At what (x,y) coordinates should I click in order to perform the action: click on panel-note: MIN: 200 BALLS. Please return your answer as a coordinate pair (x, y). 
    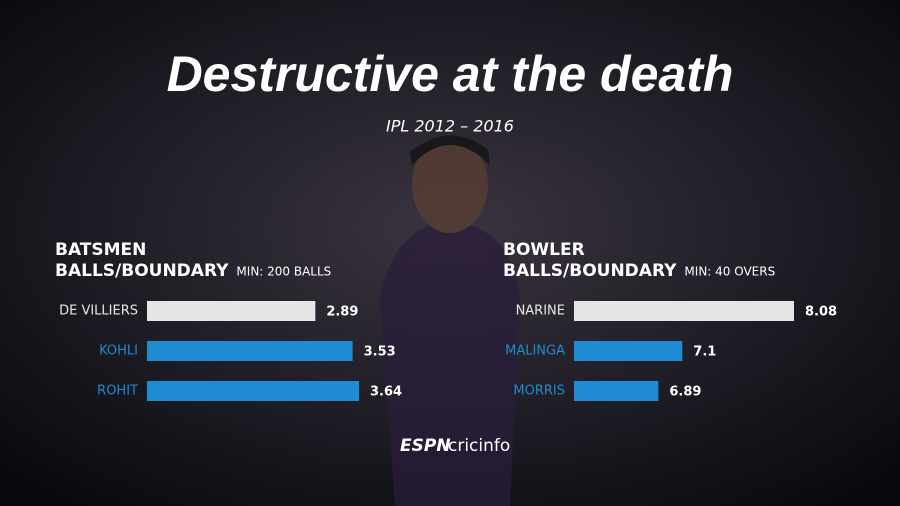
    Looking at the image, I should click on (283, 272).